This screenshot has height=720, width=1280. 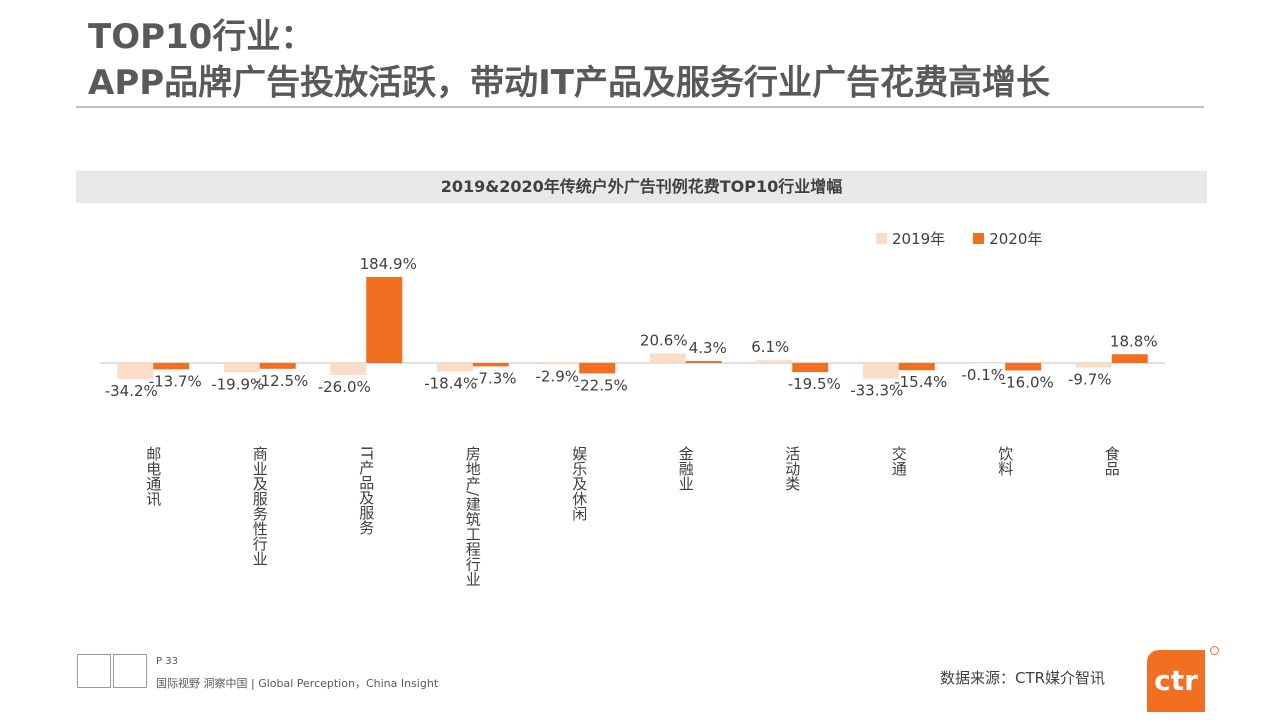 I want to click on chart-legend: 2019年 2020年, so click(x=973, y=238).